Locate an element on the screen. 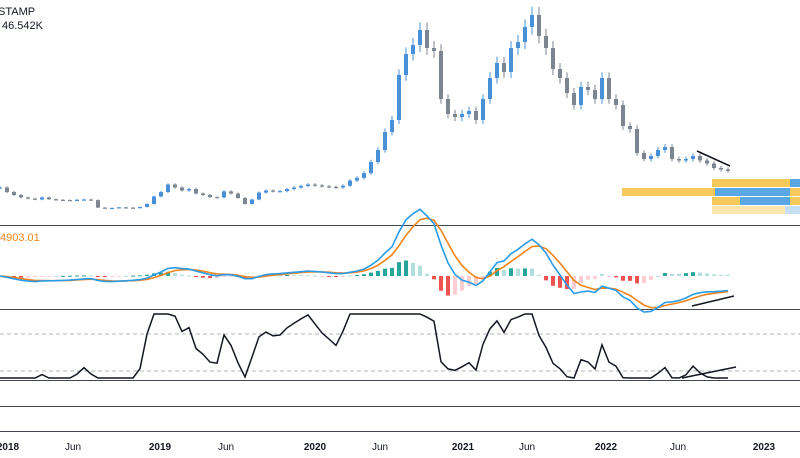 The height and width of the screenshot is (458, 800). rsi-trendline is located at coordinates (709, 372).